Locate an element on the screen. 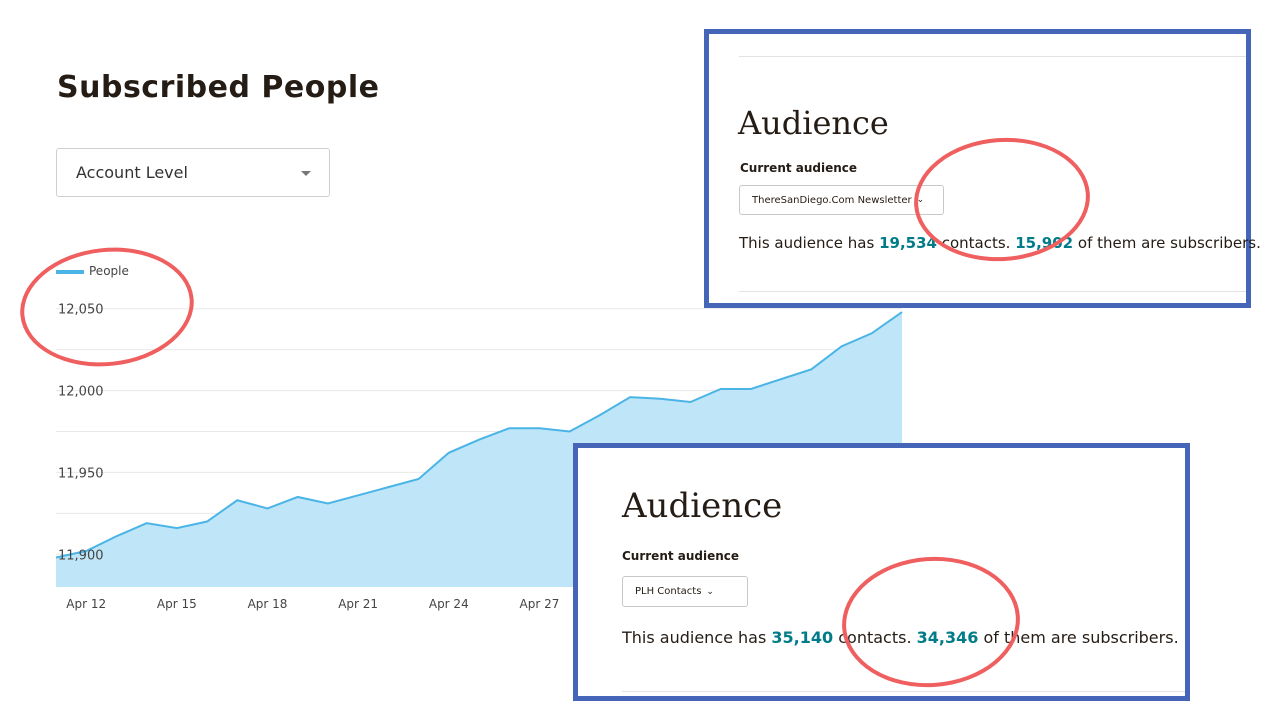 The height and width of the screenshot is (720, 1280). x-tick-label: Apr 12 is located at coordinates (86, 604).